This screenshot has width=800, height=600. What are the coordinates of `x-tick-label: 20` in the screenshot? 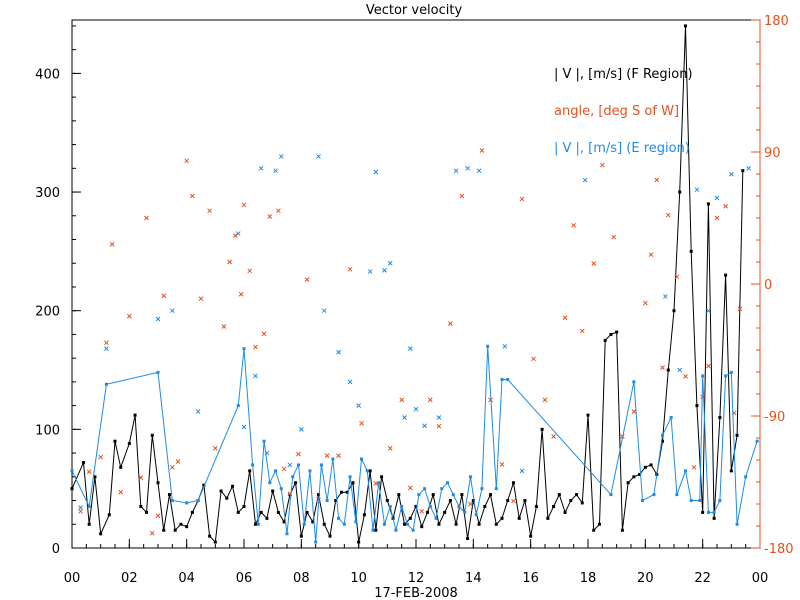 It's located at (645, 578).